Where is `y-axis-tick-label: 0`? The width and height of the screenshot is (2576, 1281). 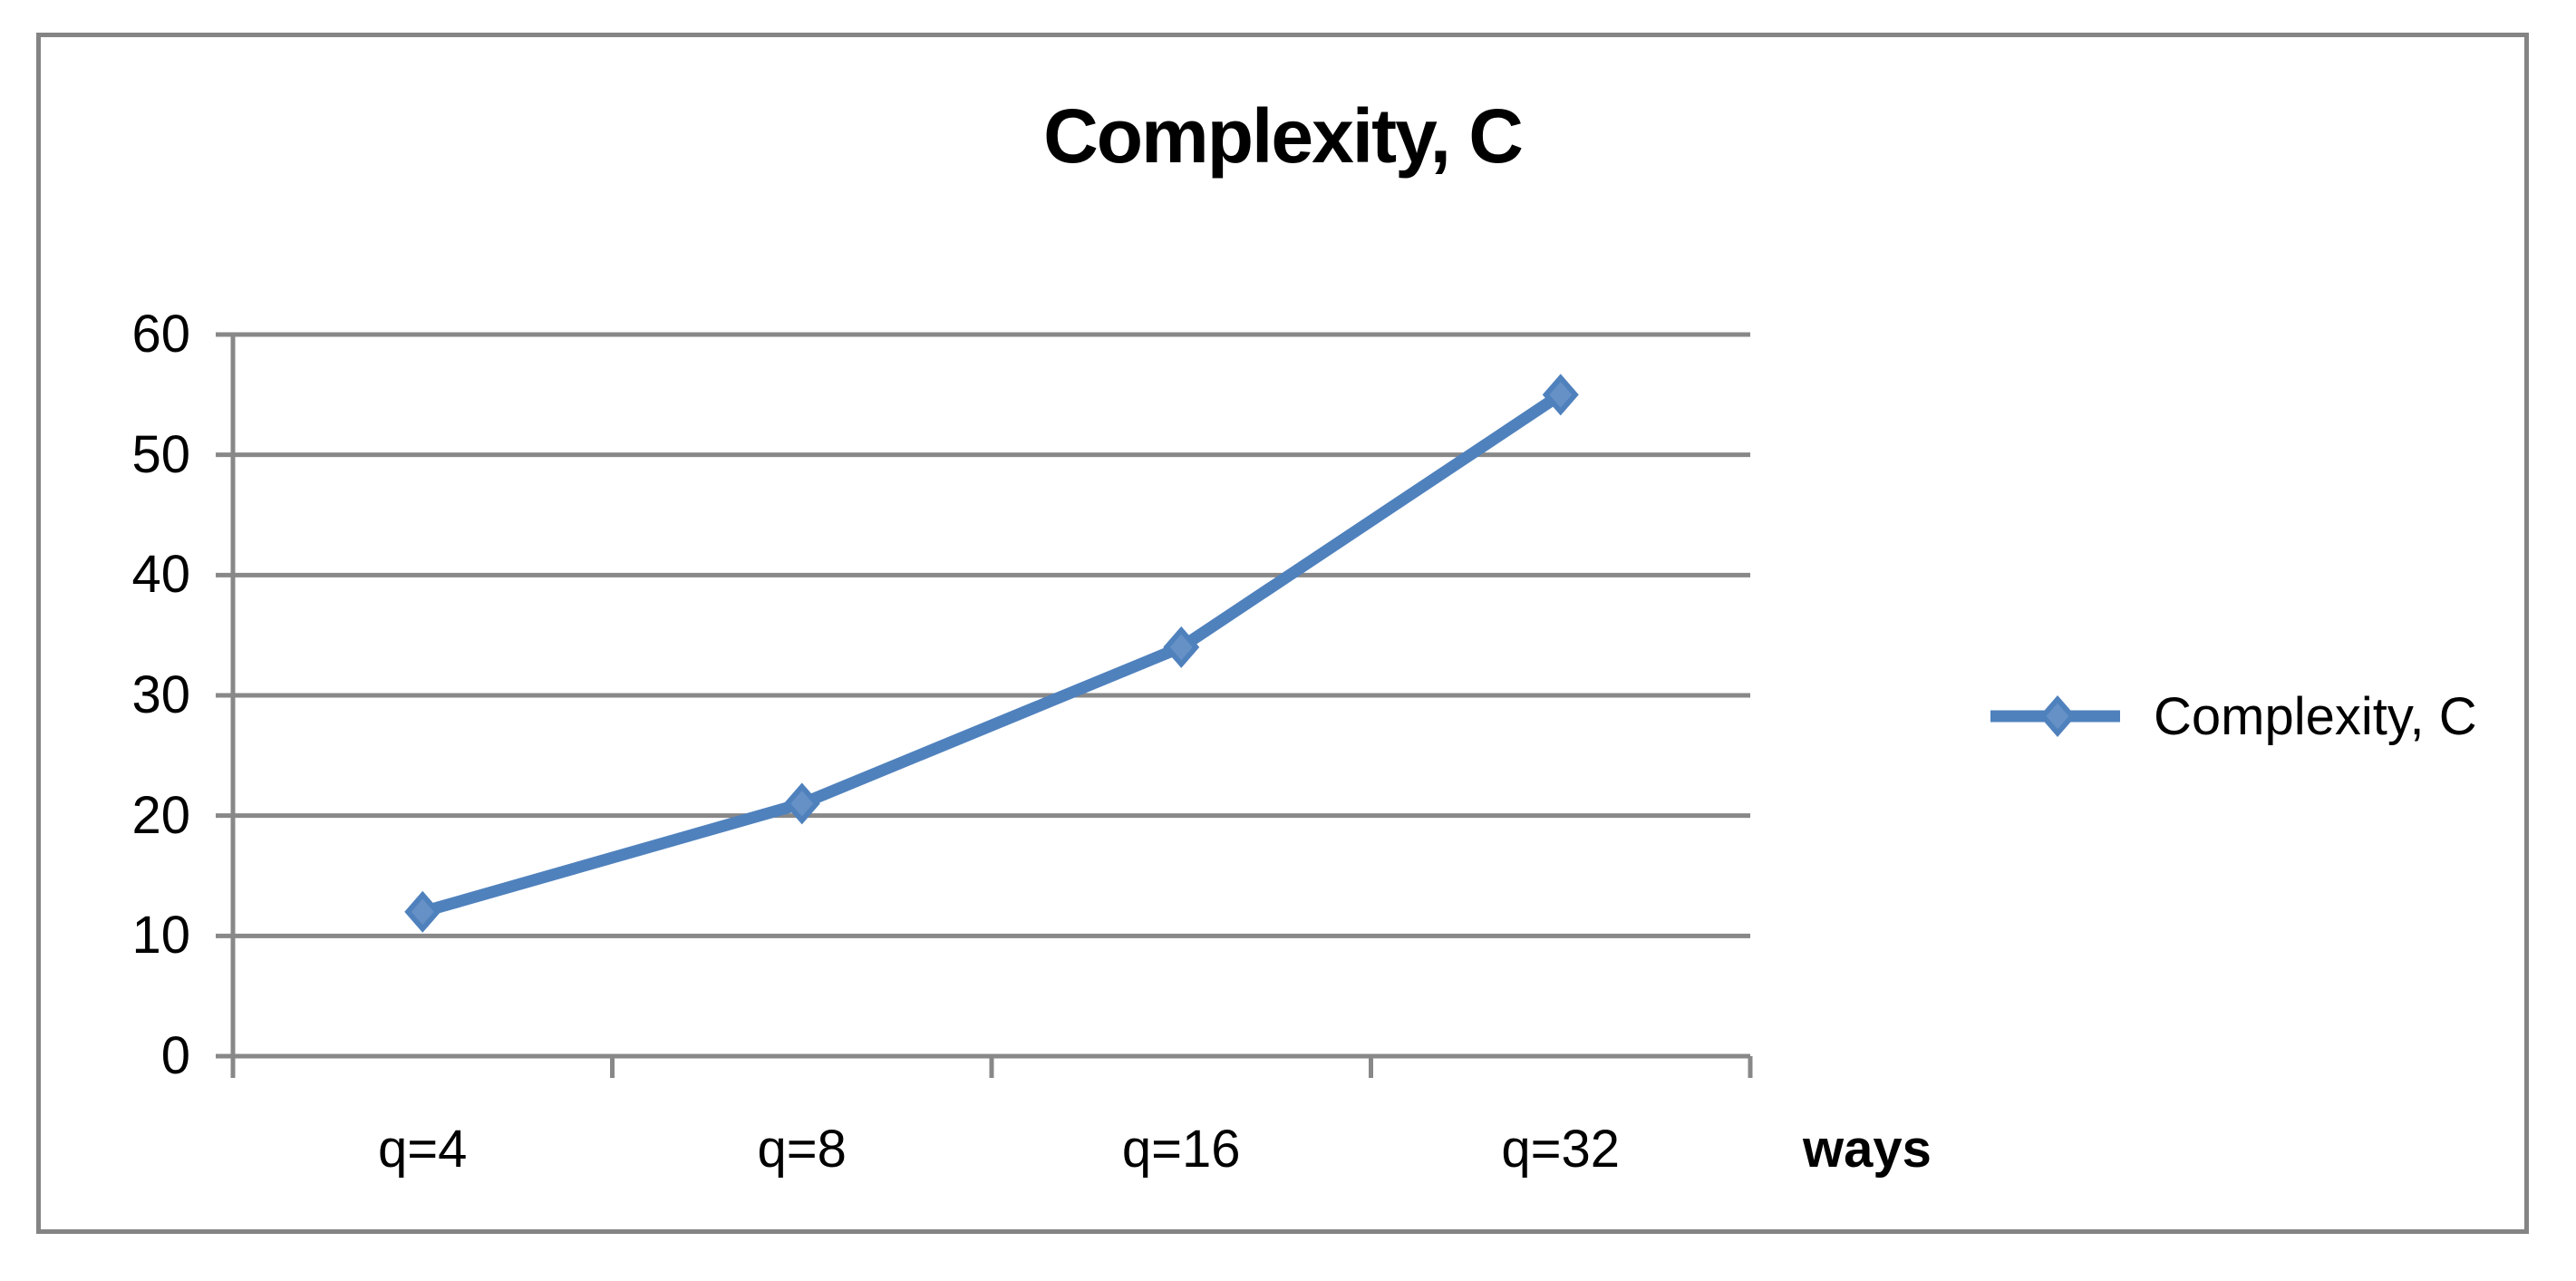
y-axis-tick-label: 0 is located at coordinates (175, 1055).